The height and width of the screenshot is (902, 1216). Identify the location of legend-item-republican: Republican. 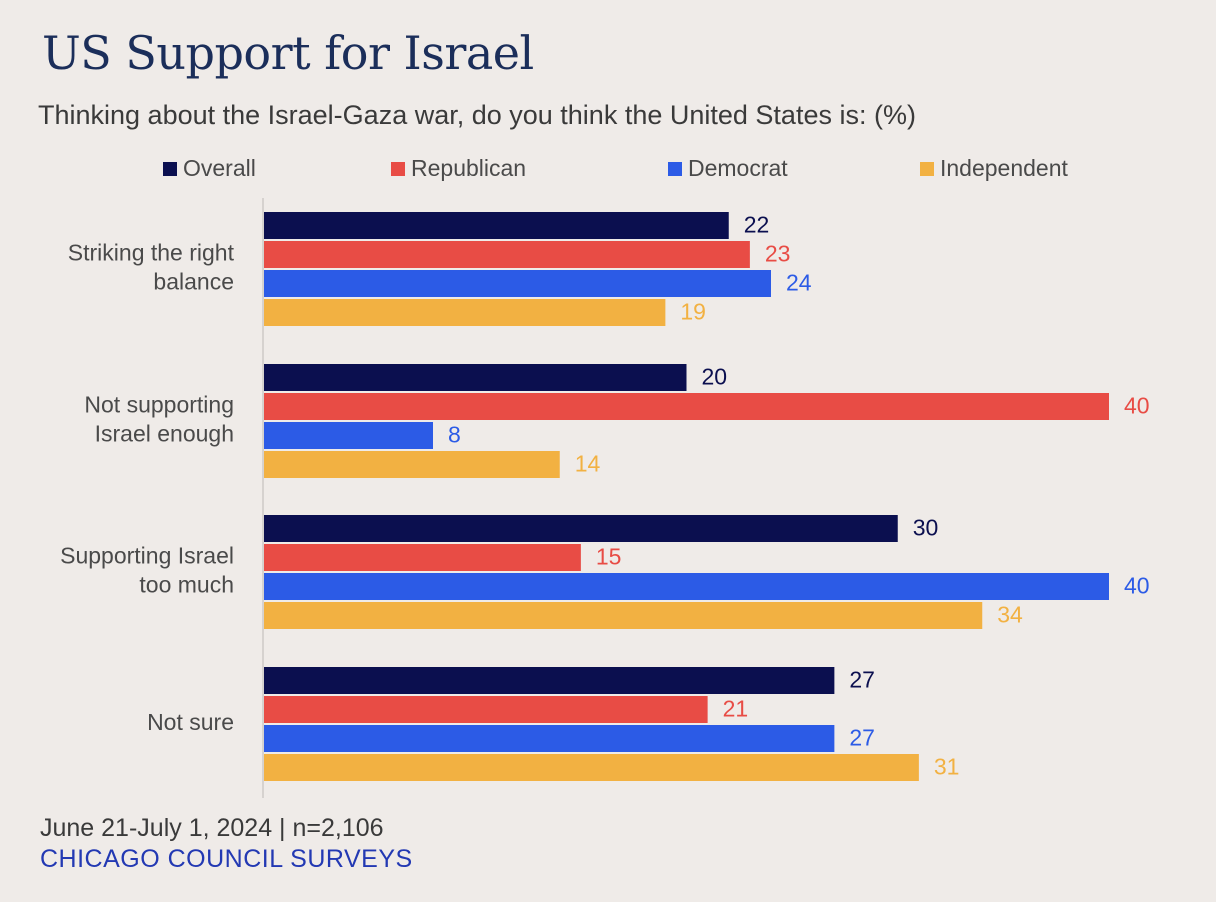
(458, 168).